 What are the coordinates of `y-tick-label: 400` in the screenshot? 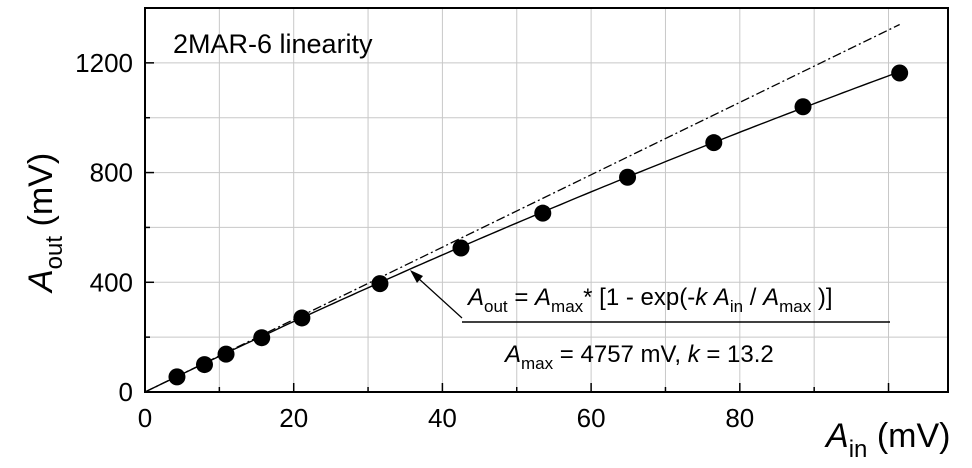 It's located at (111, 282).